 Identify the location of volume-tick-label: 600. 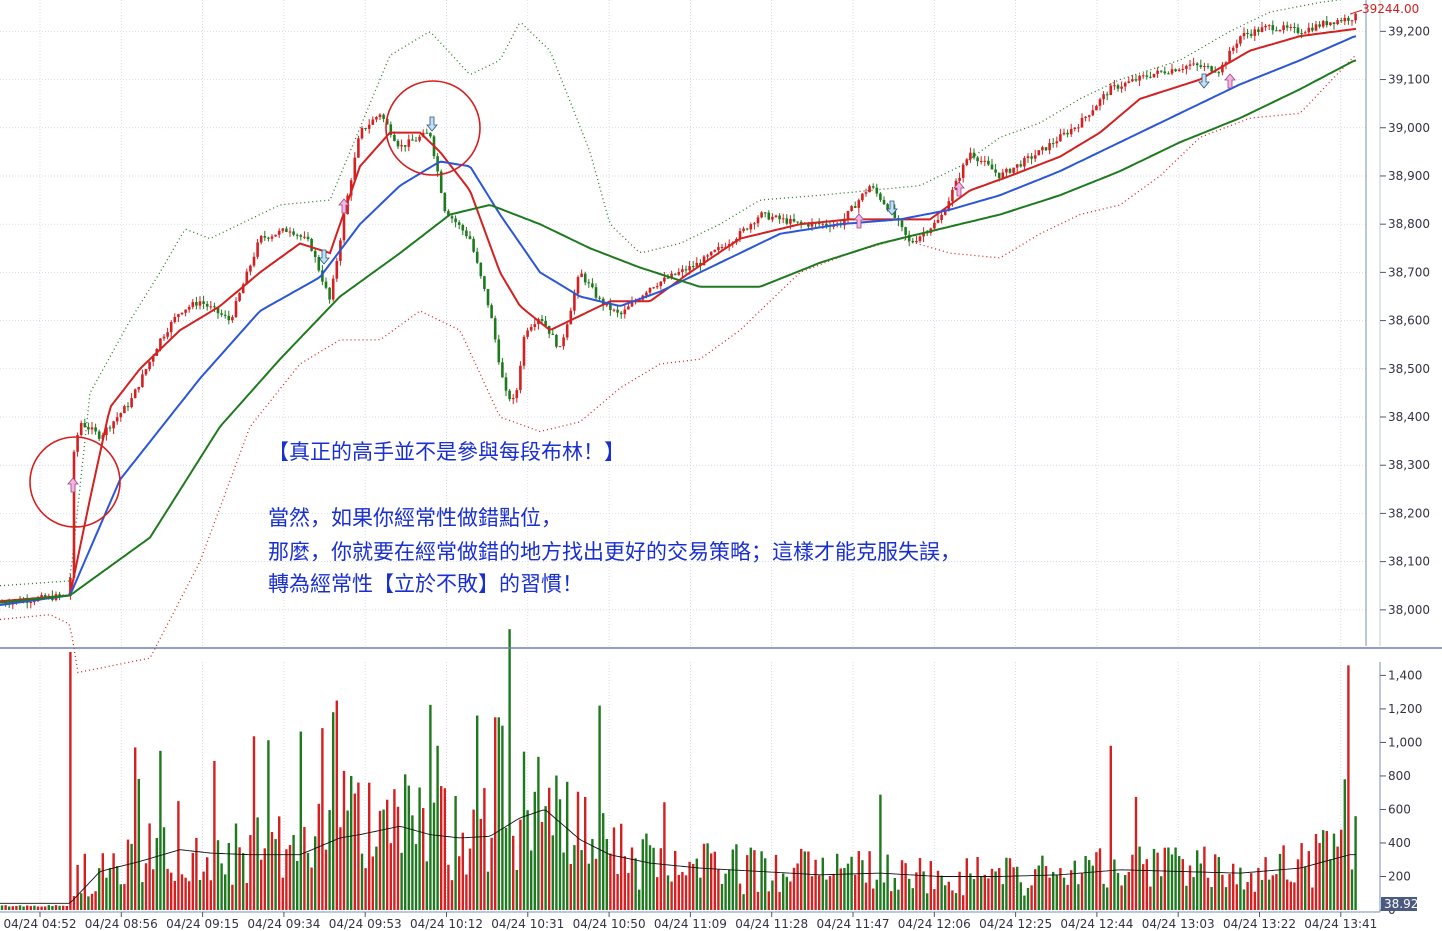
(1399, 809).